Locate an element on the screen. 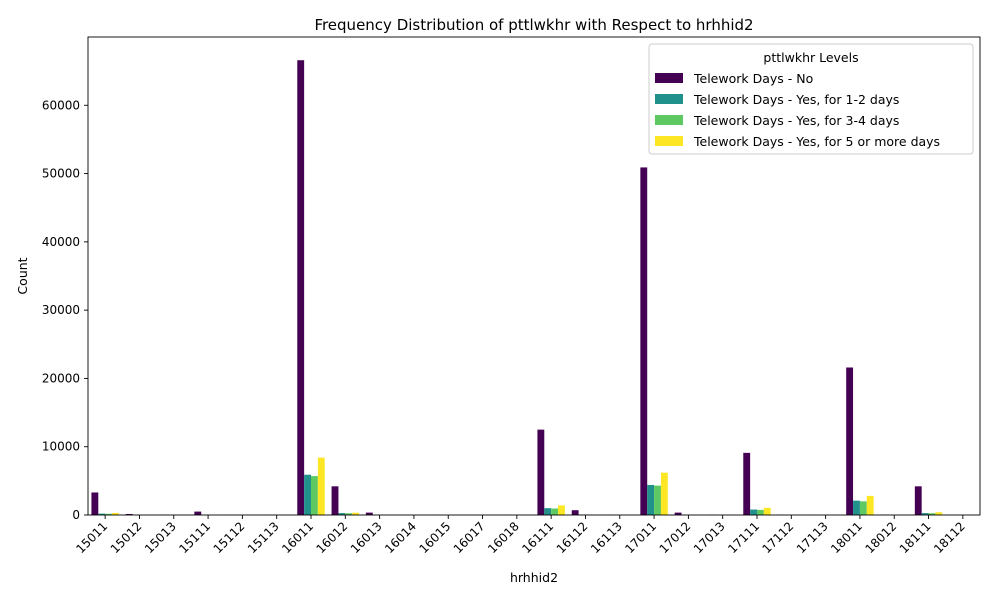 This screenshot has width=1000, height=604. y-tick-label: 50000 is located at coordinates (61, 174).